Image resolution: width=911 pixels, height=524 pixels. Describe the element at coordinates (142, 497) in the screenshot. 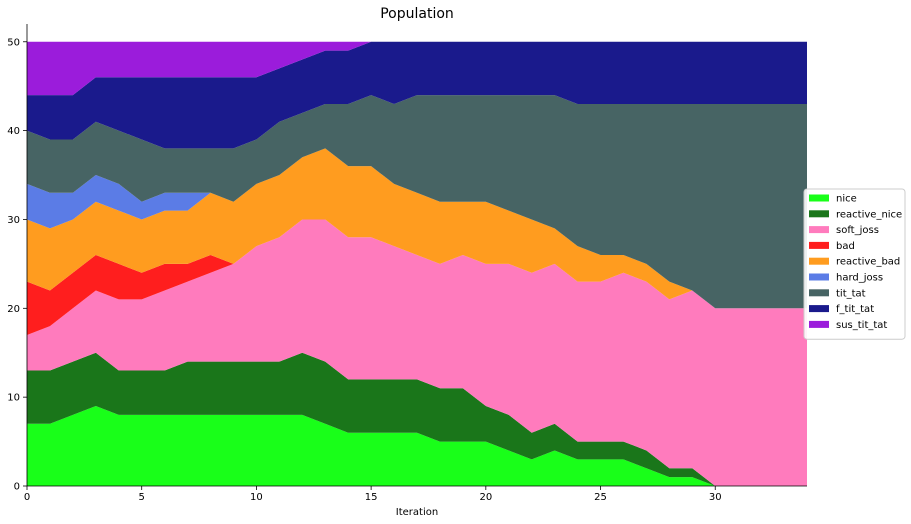

I see `x-tick-label: 5` at that location.